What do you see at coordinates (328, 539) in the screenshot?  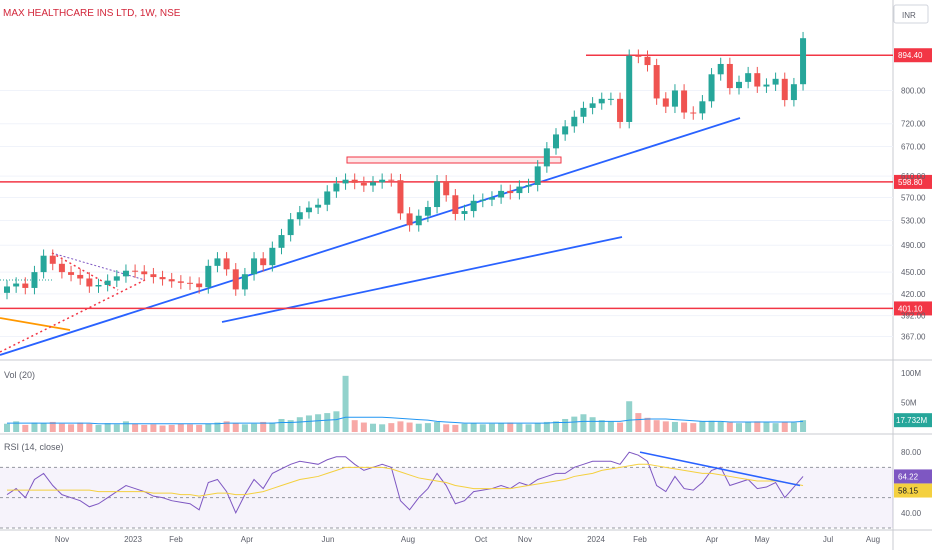 I see `time-tick-label: Jun` at bounding box center [328, 539].